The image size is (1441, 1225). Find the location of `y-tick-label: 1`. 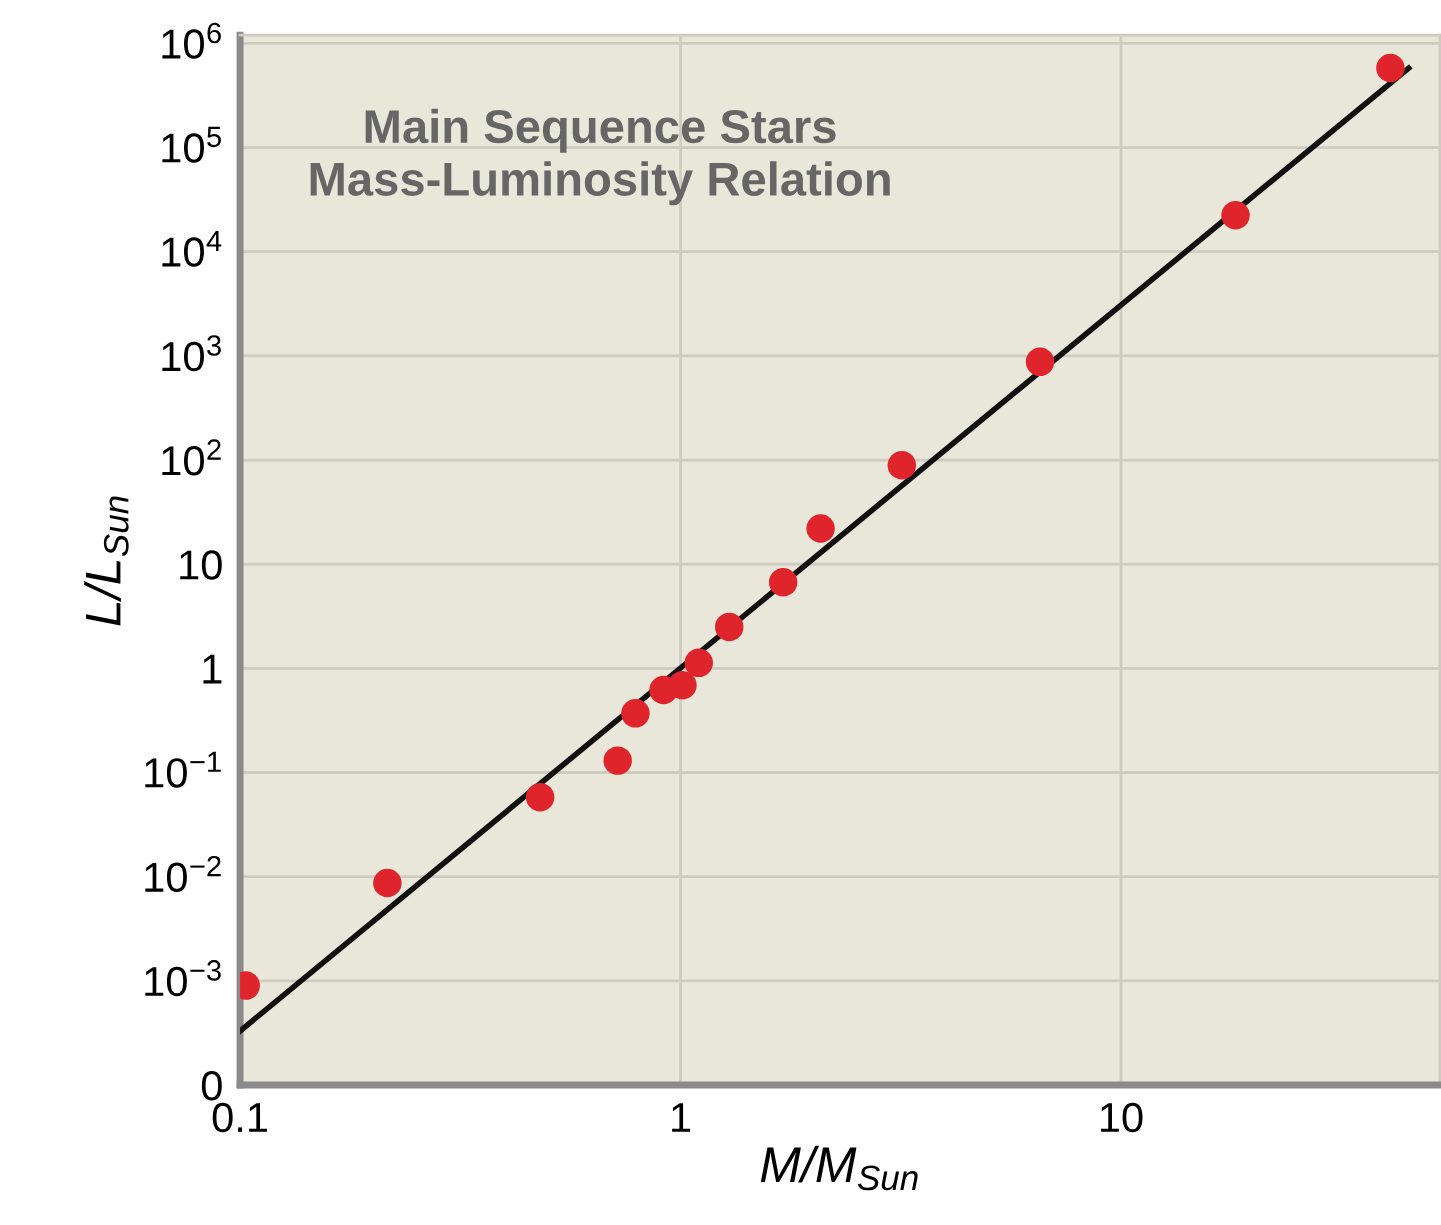

y-tick-label: 1 is located at coordinates (212, 669).